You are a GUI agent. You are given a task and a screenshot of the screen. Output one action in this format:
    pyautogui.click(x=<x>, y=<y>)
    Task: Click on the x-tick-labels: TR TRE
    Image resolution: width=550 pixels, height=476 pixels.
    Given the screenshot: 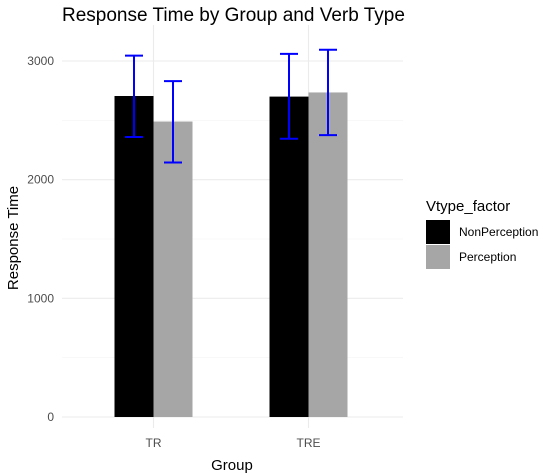 What is the action you would take?
    pyautogui.click(x=233, y=443)
    